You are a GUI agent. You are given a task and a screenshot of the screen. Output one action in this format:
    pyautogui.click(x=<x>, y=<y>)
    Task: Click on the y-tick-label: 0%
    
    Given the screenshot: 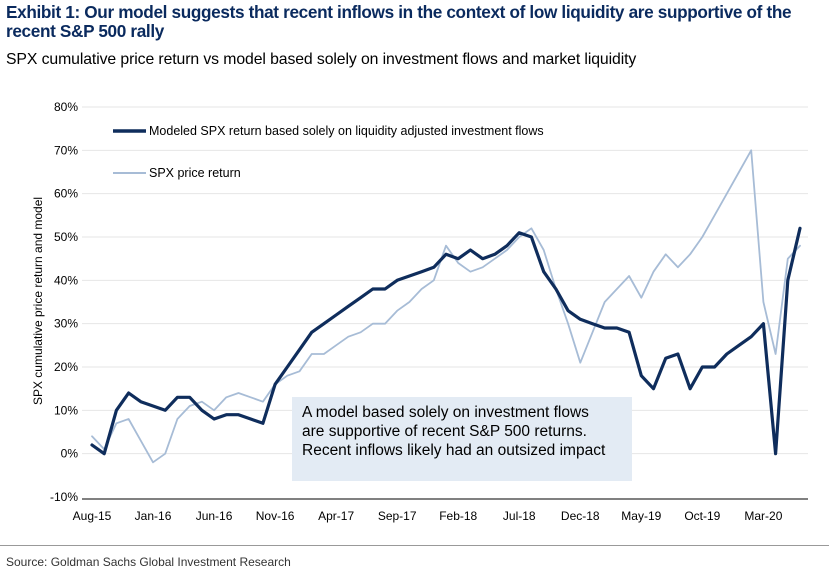 What is the action you would take?
    pyautogui.click(x=70, y=454)
    